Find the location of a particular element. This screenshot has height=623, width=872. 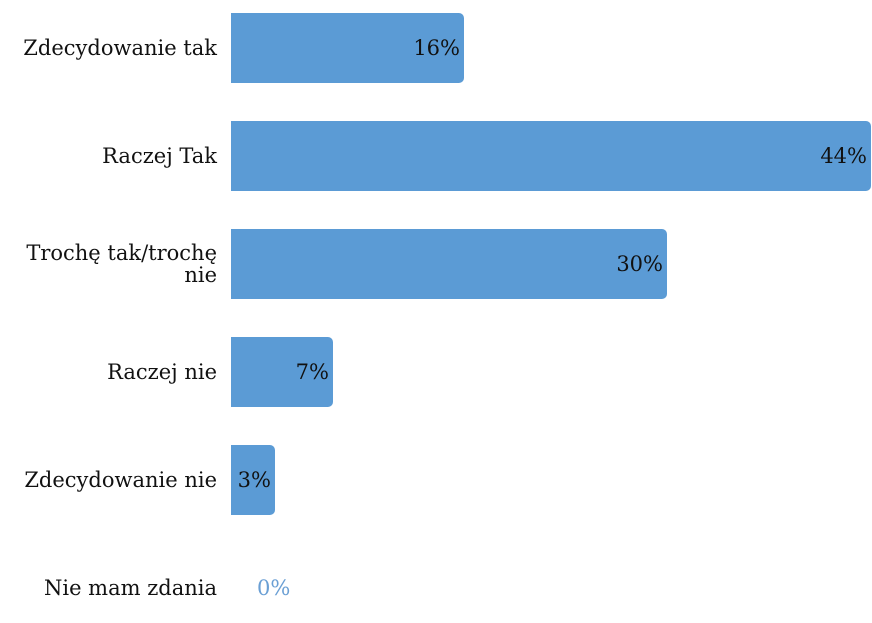

category-label: Trochę tak/trochę nie is located at coordinates (121, 264).